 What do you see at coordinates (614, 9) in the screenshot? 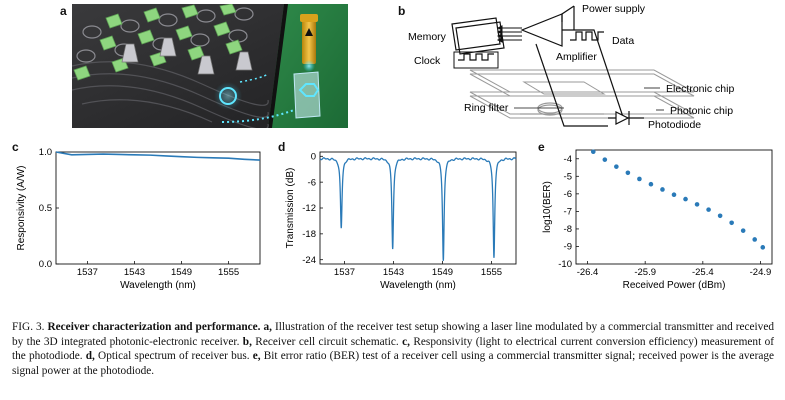
I see `label-power-supply: Power supply` at bounding box center [614, 9].